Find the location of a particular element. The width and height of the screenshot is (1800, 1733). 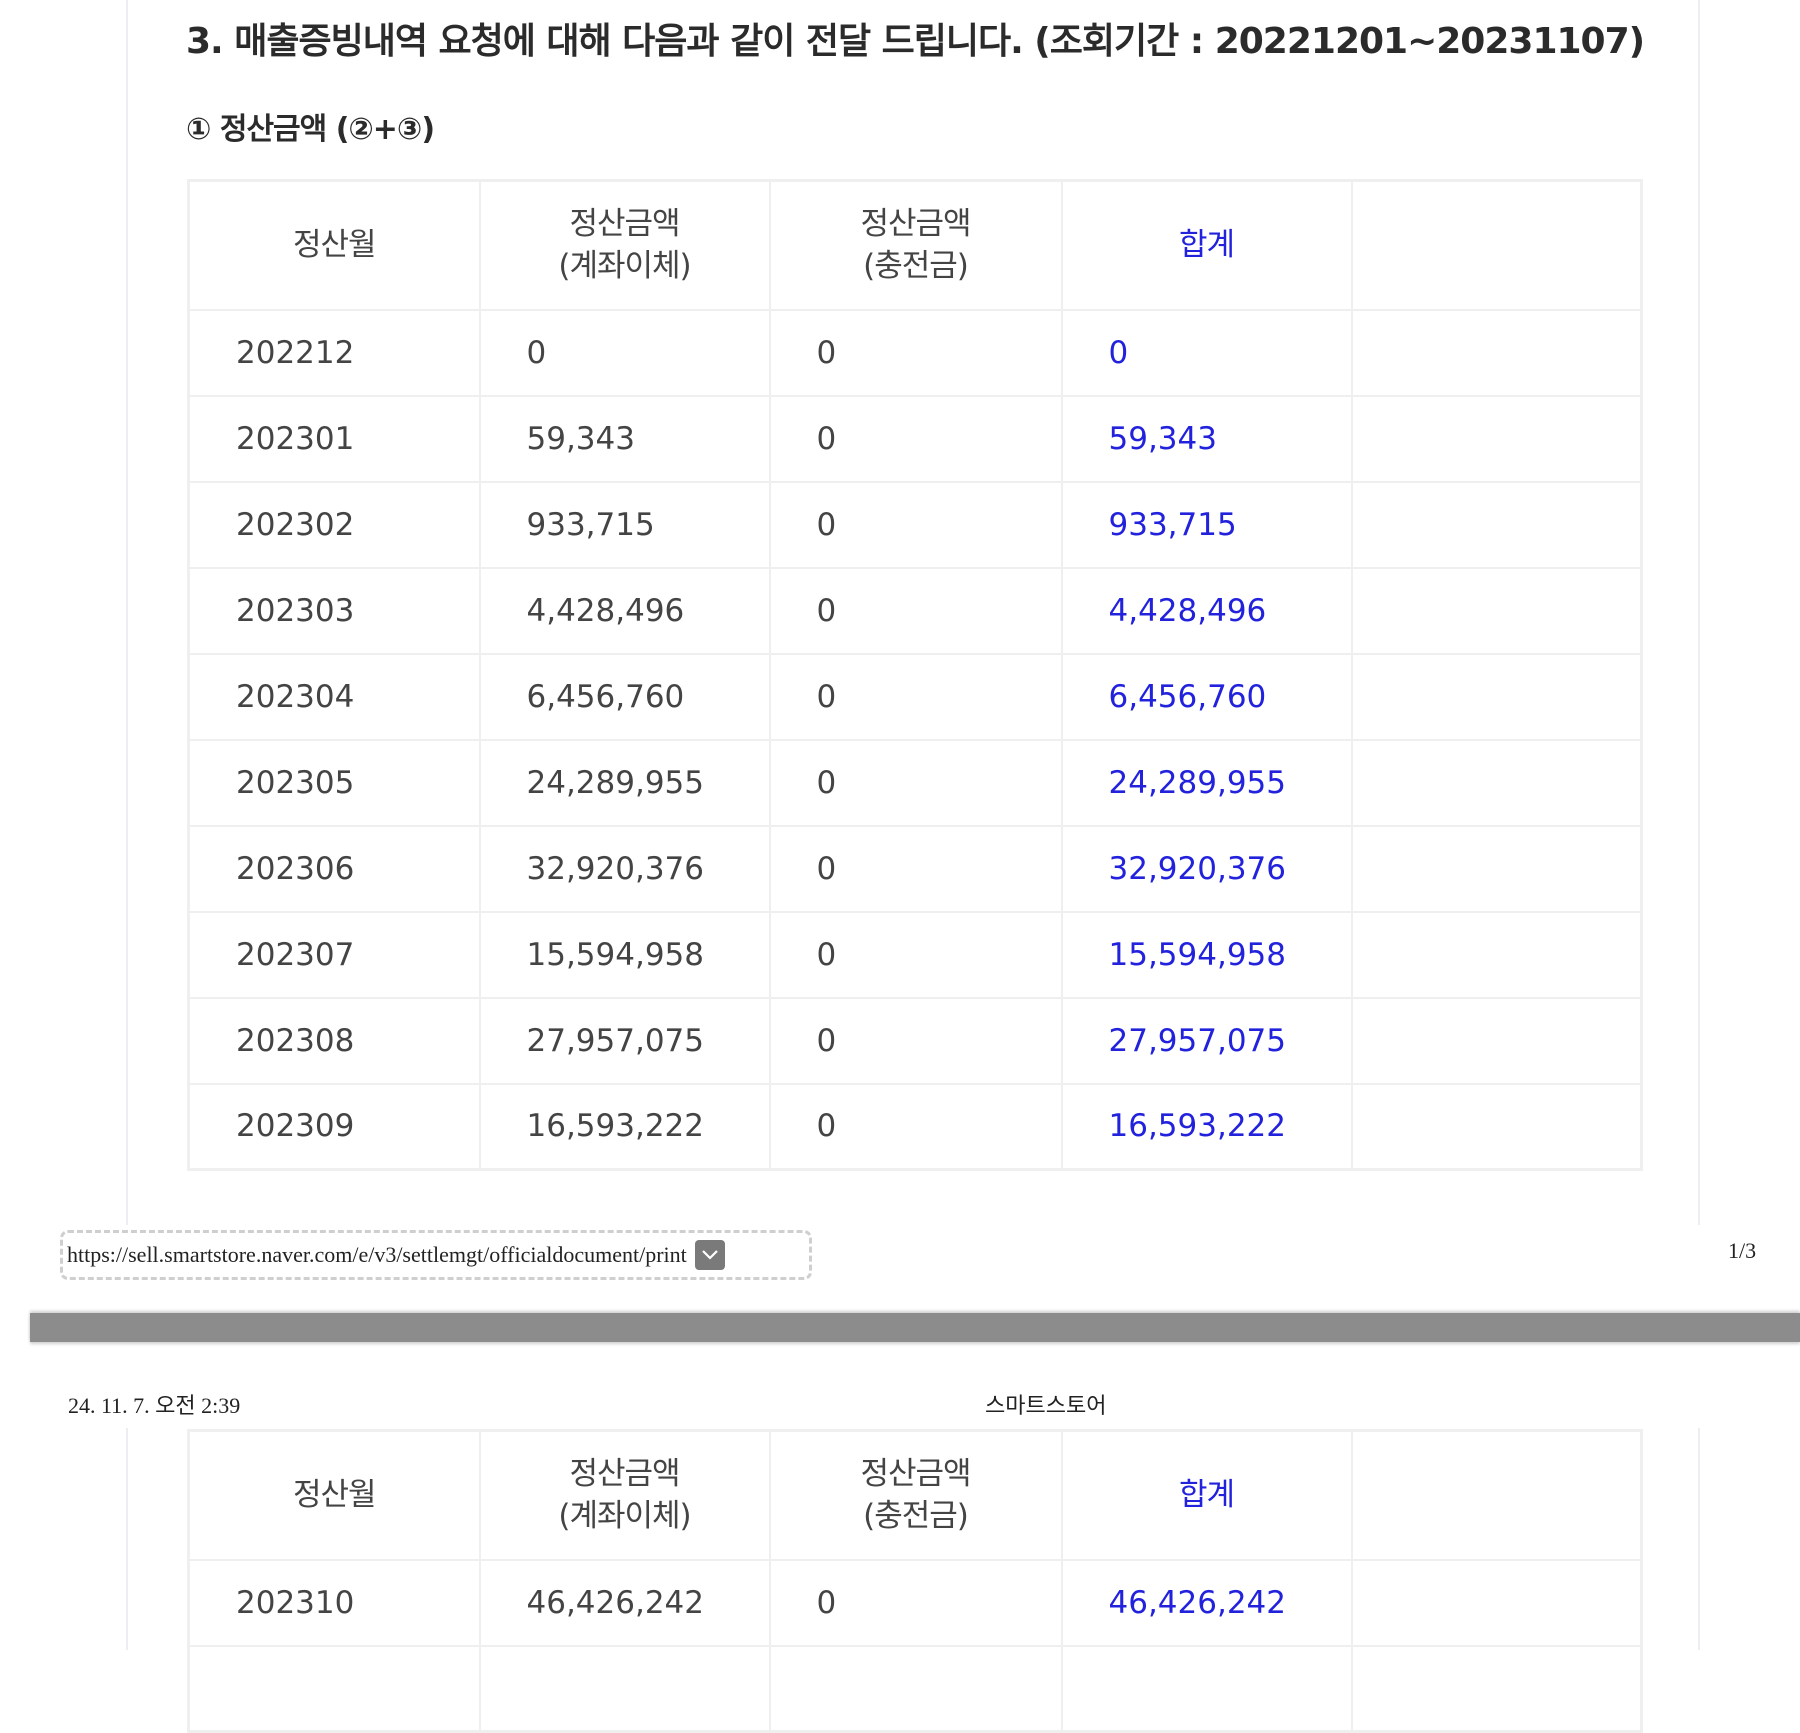

cell-total: 4,428,496 is located at coordinates (1206, 610).